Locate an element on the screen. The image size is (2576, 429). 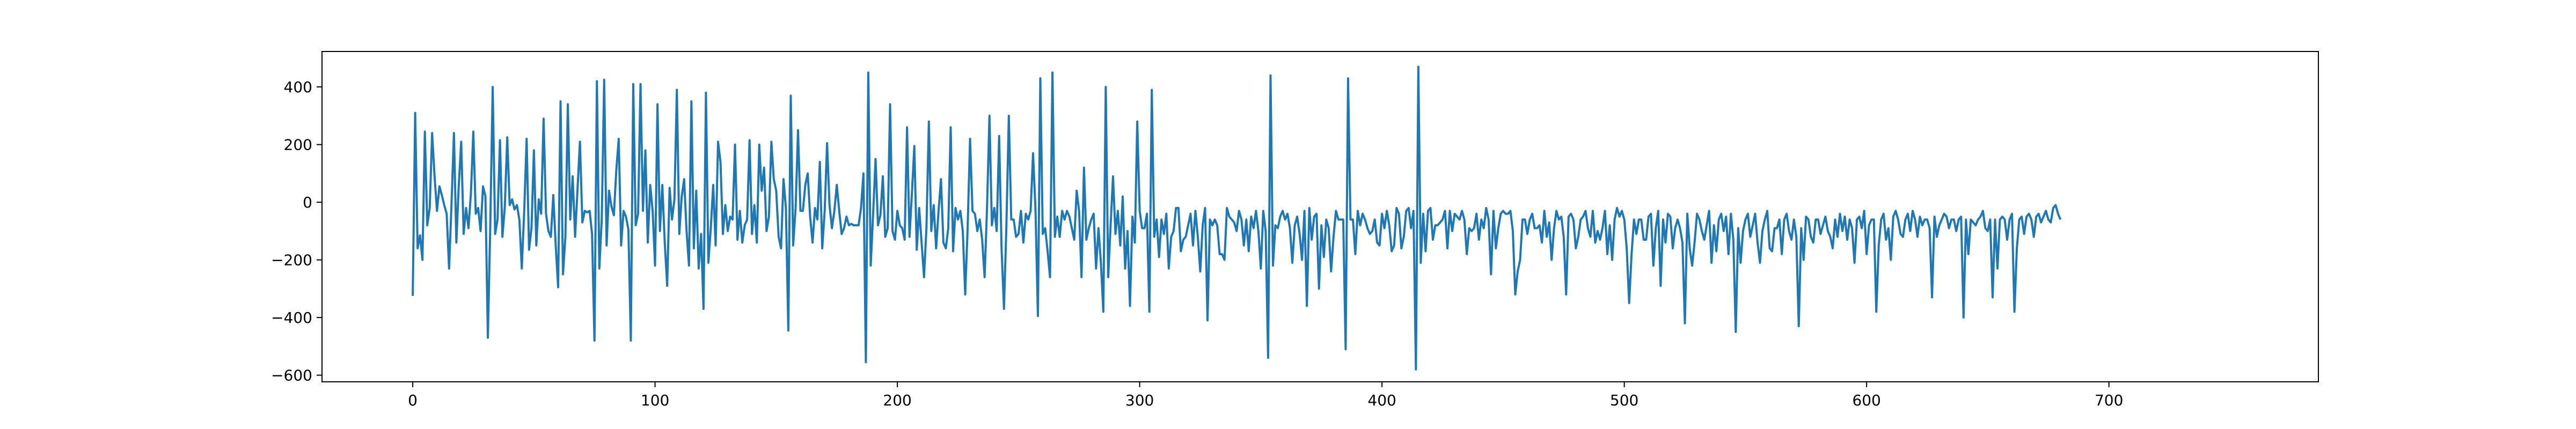
y-tick-label: −200 is located at coordinates (291, 260).